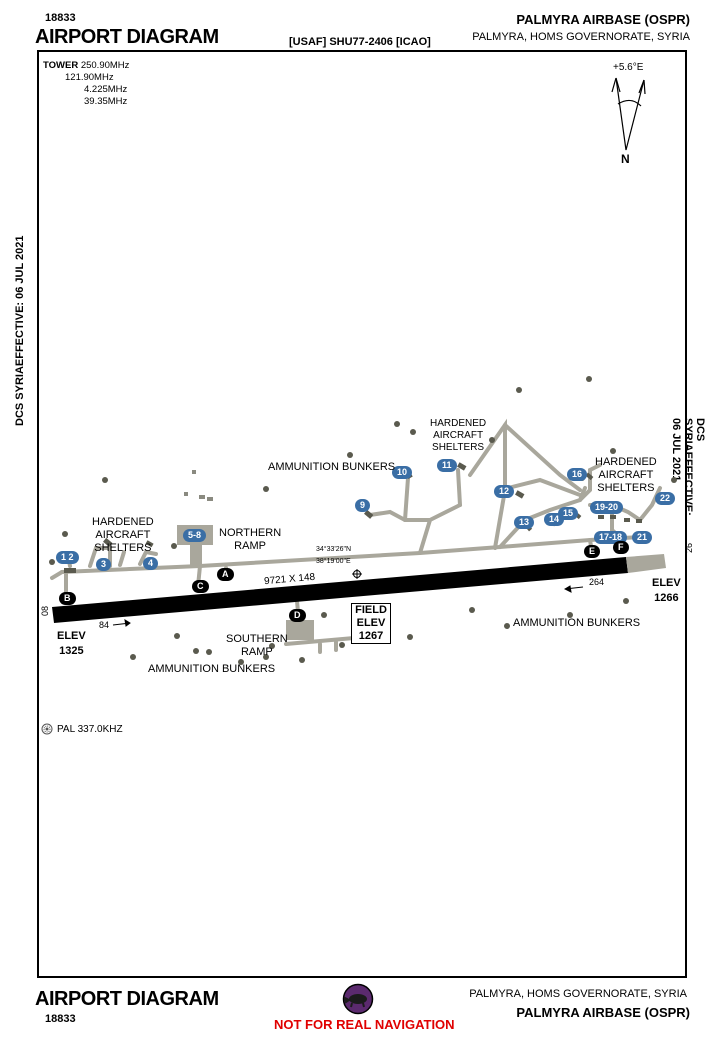  Describe the element at coordinates (212, 669) in the screenshot. I see `ammunition-bunkers-southwest-label: AMMUNITION BUNKERS` at that location.